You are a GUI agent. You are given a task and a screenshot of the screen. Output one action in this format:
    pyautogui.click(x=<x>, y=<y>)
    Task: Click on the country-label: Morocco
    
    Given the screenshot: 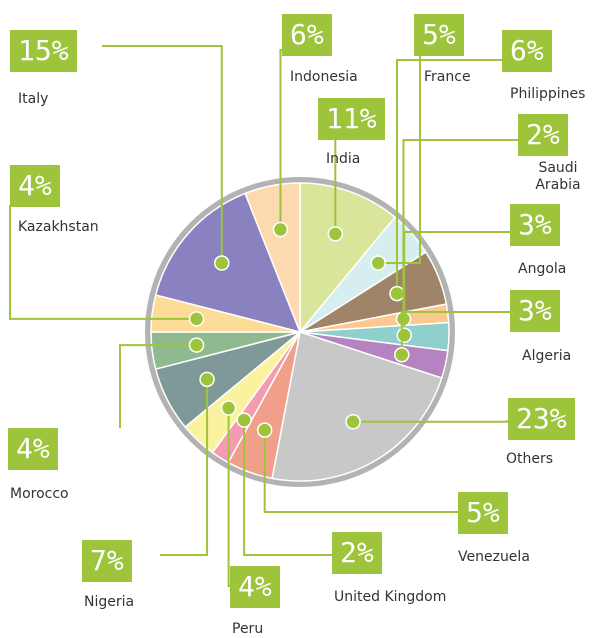 What is the action you would take?
    pyautogui.click(x=39, y=494)
    